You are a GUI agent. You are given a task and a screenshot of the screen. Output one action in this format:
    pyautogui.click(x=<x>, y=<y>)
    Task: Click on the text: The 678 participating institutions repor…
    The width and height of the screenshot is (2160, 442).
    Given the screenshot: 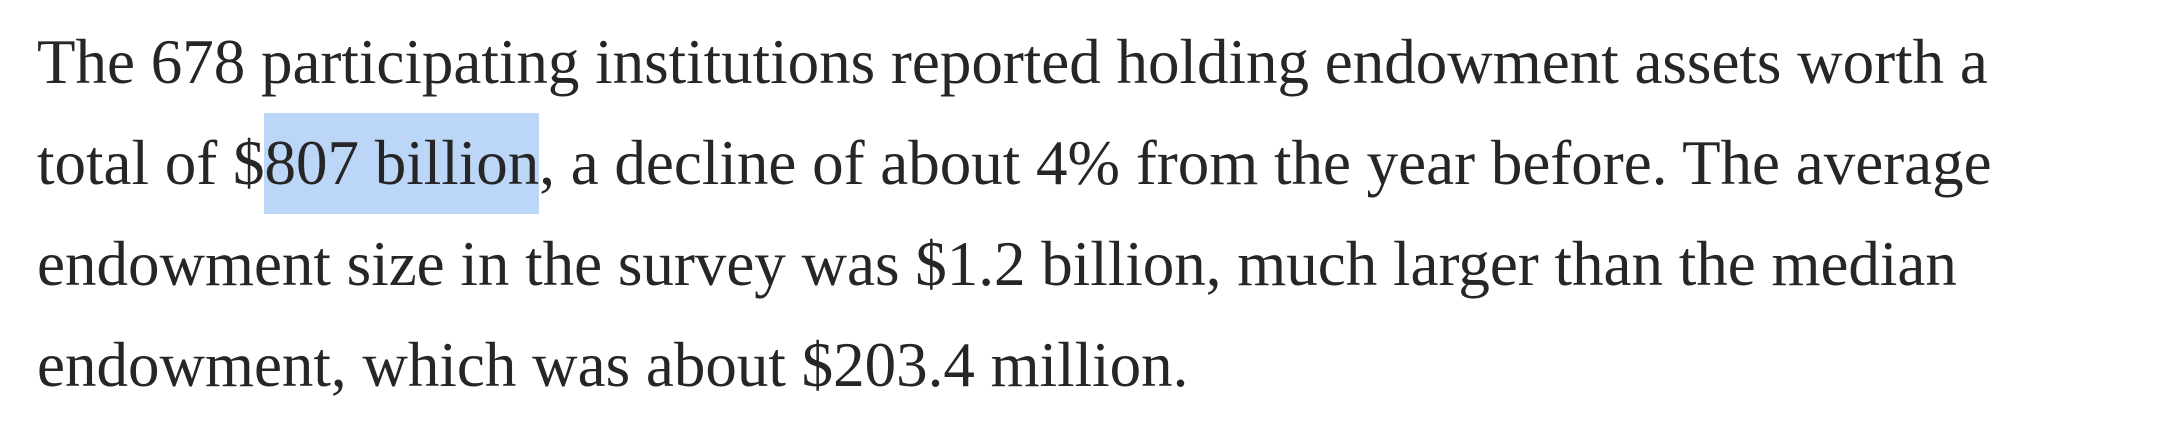 What is the action you would take?
    pyautogui.click(x=1012, y=62)
    